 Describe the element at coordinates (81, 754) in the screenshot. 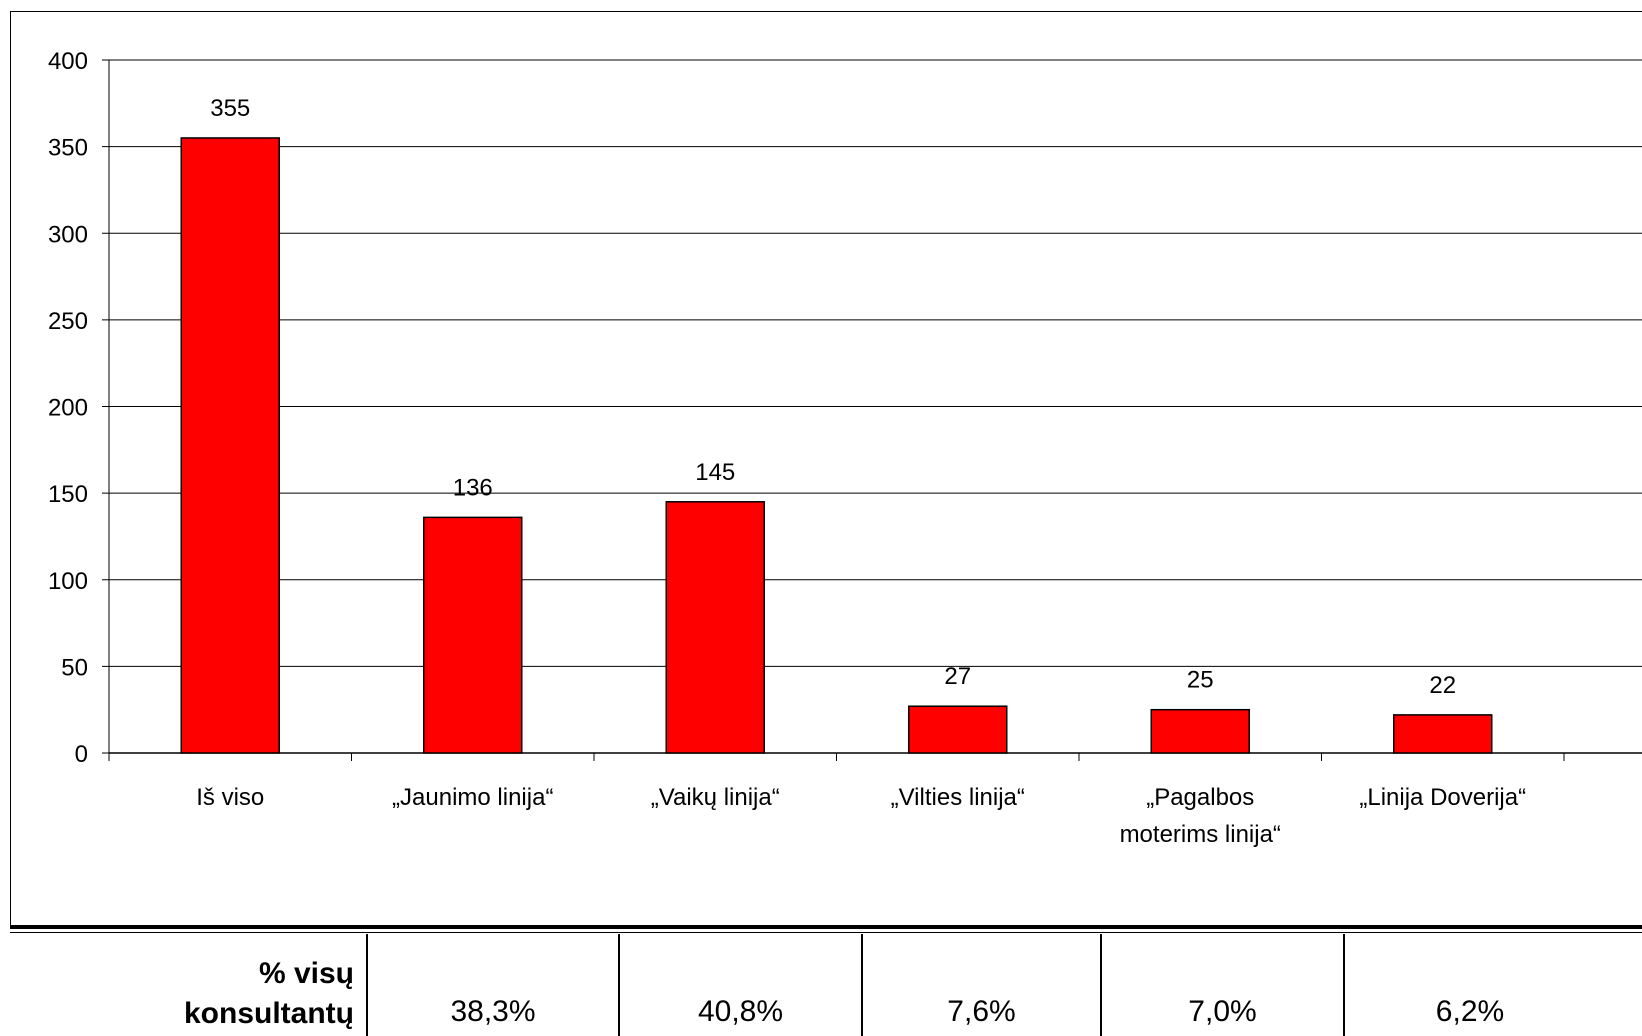

I see `y-tick-label: 0` at that location.